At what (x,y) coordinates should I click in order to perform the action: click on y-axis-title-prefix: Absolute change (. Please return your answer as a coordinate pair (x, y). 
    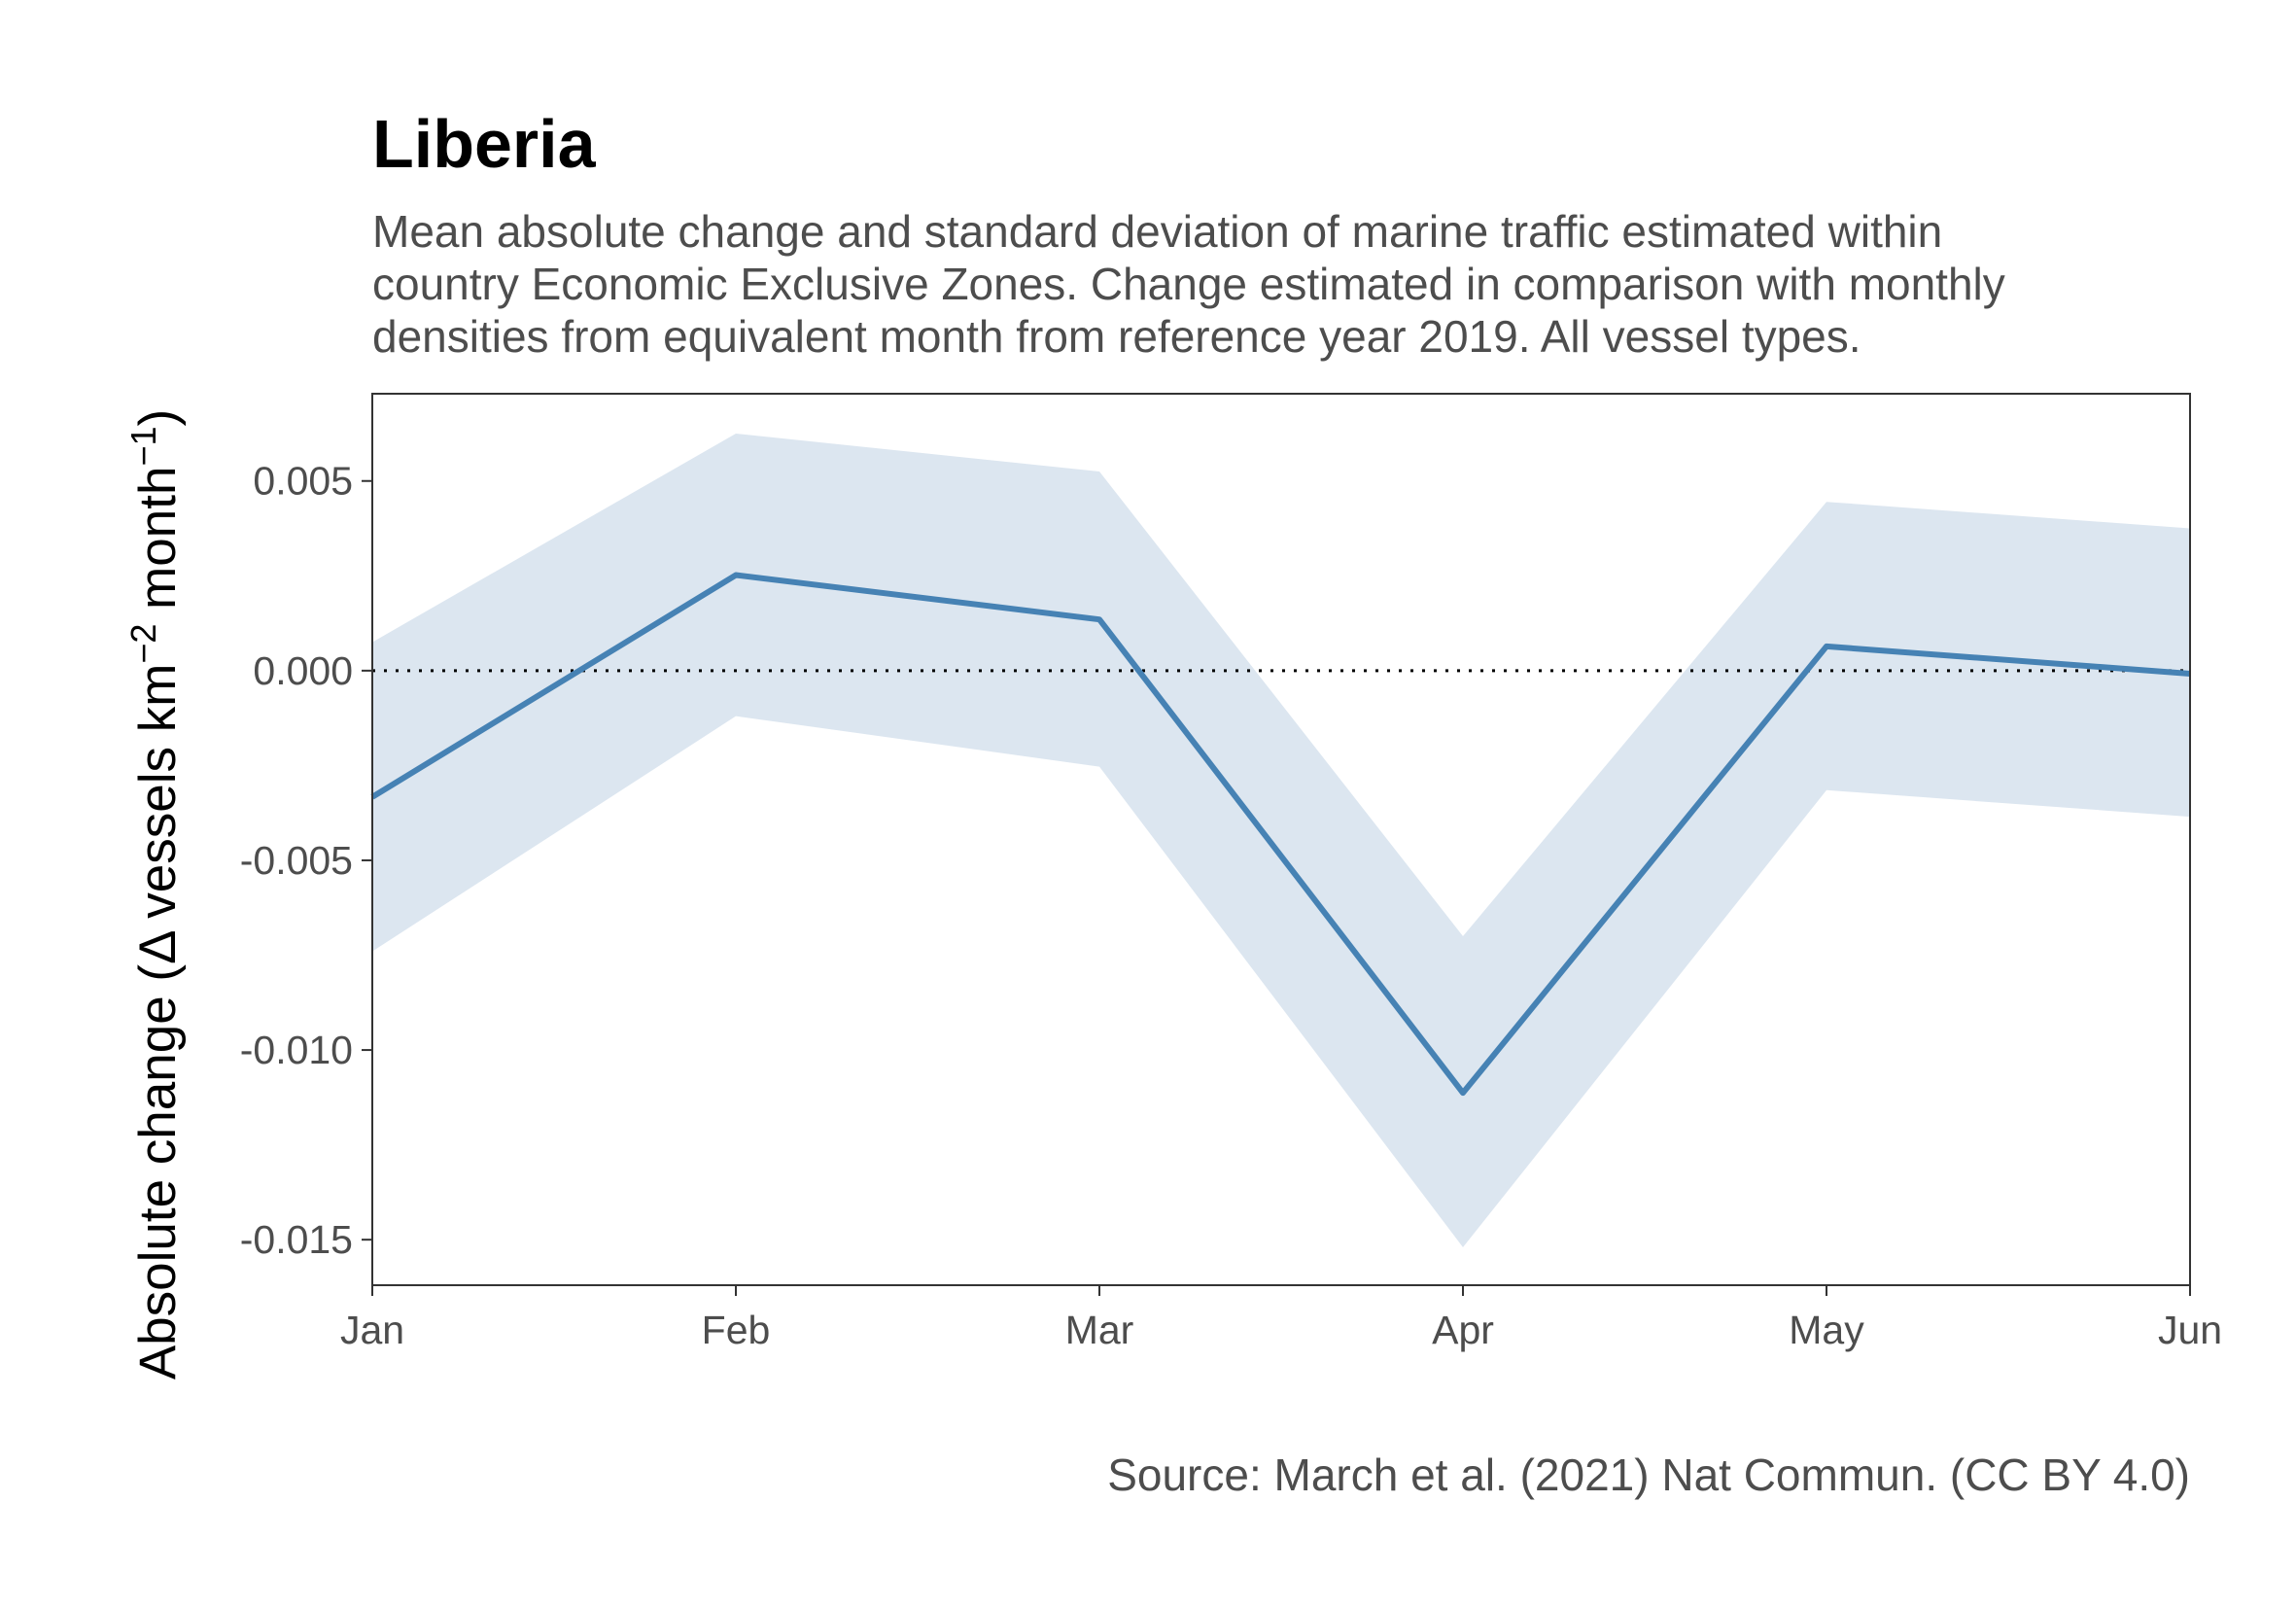
    Looking at the image, I should click on (158, 1172).